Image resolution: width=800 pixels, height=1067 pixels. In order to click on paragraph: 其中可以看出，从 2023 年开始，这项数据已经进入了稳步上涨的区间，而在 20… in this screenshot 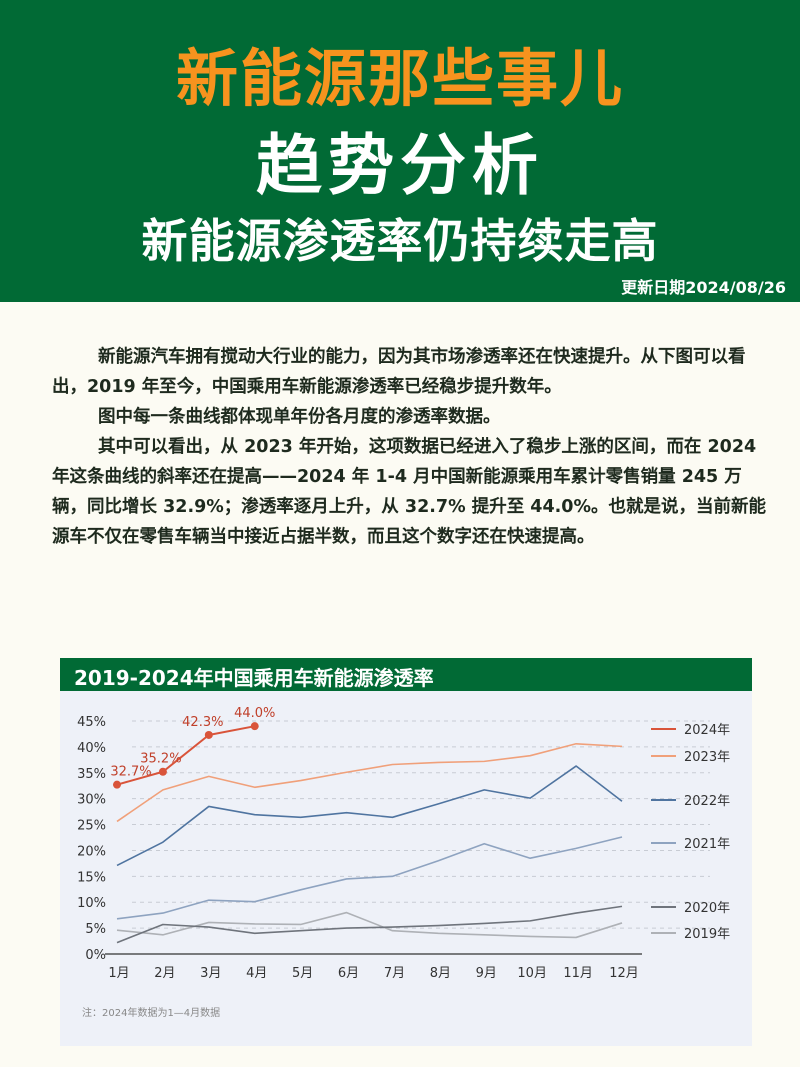, I will do `click(409, 492)`.